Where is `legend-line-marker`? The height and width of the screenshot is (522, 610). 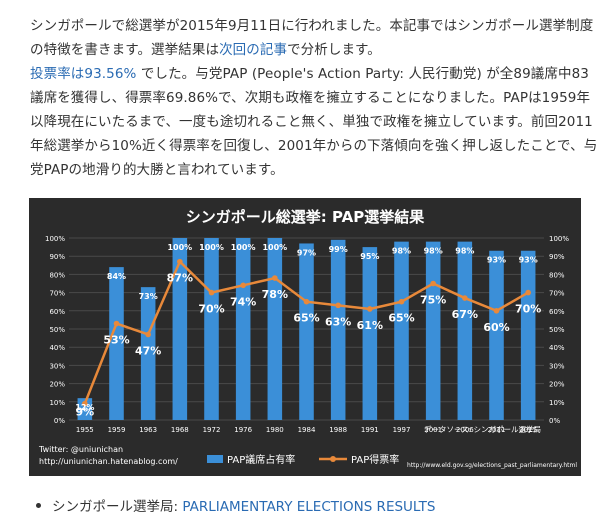
legend-line-marker is located at coordinates (333, 459).